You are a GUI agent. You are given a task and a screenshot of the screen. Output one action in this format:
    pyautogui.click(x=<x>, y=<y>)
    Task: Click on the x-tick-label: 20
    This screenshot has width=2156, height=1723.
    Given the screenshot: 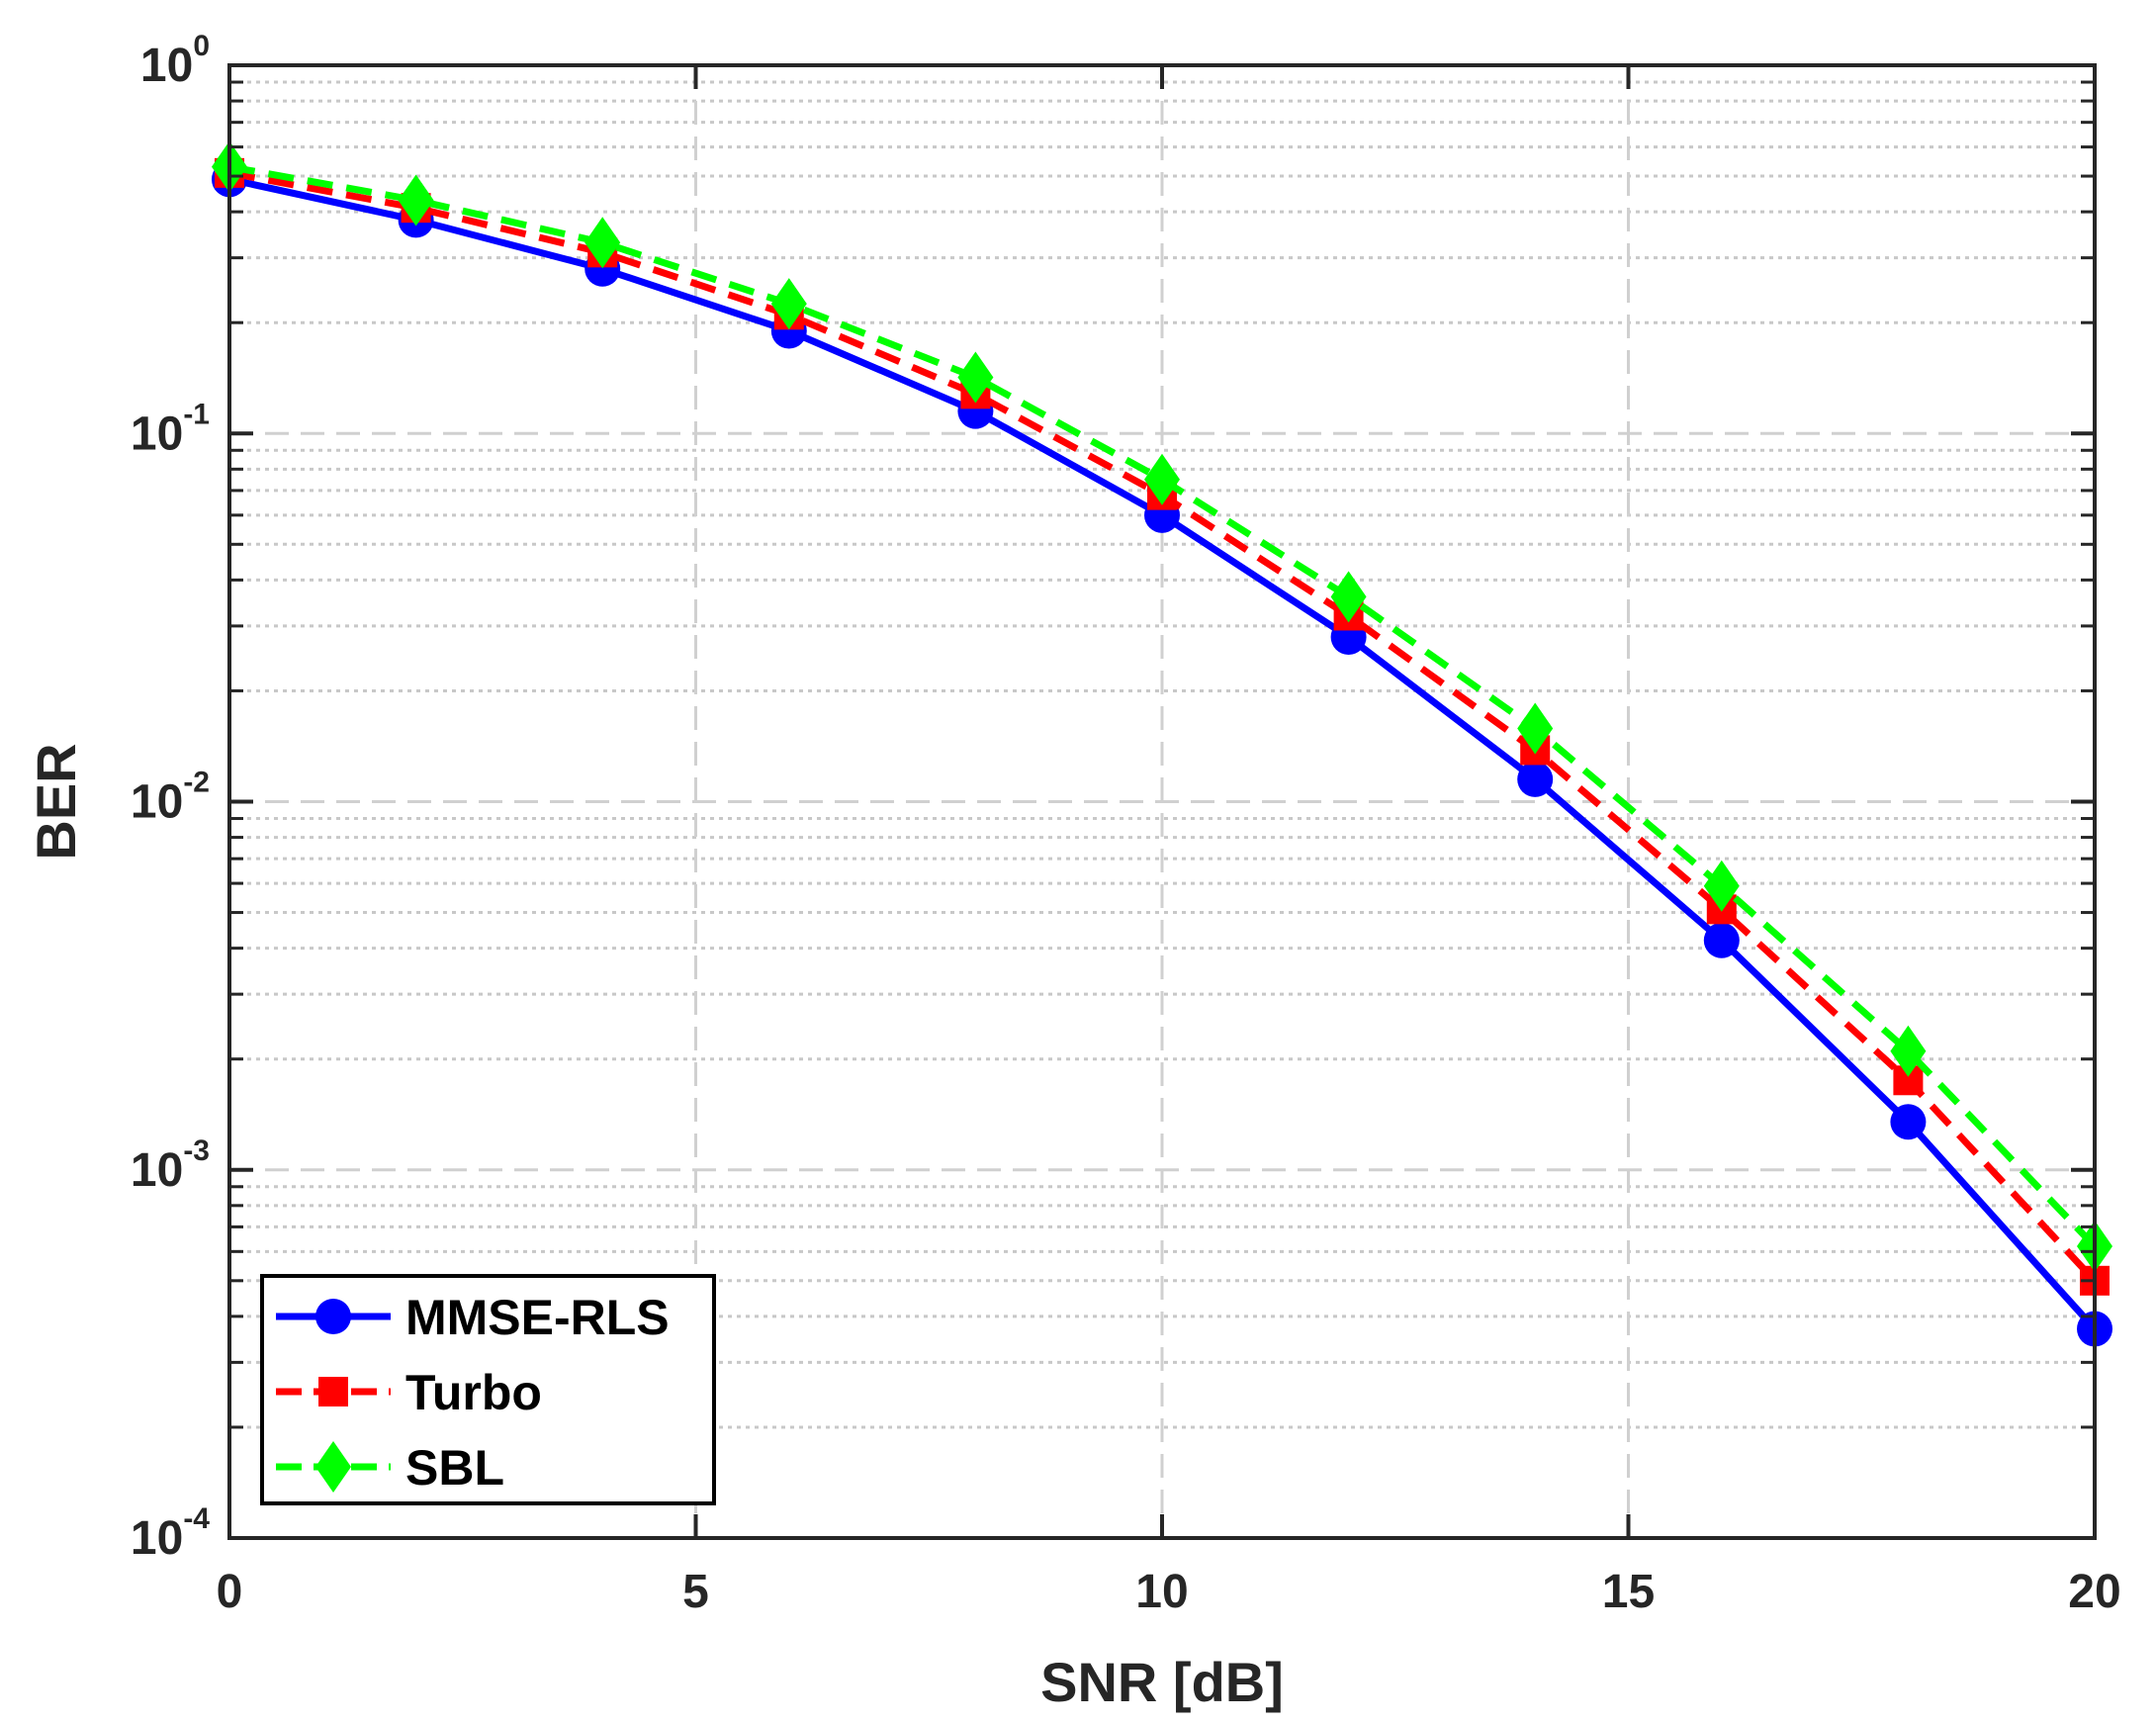 What is the action you would take?
    pyautogui.click(x=2094, y=1592)
    